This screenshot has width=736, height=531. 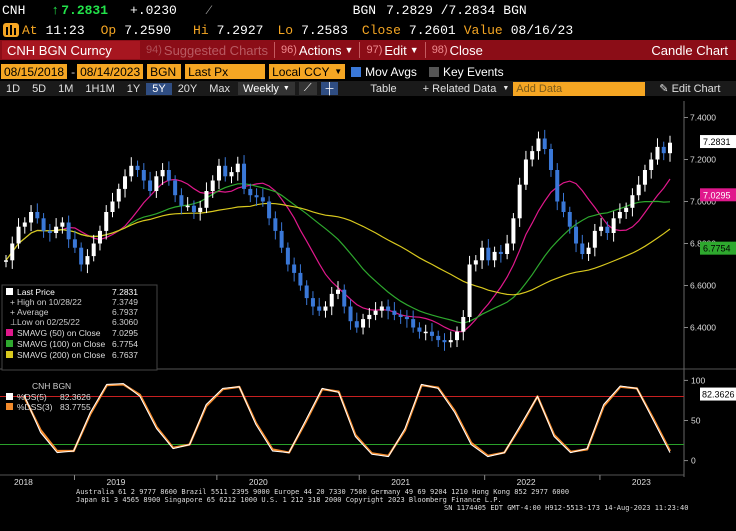 I want to click on menu-label: Actions, so click(x=320, y=50).